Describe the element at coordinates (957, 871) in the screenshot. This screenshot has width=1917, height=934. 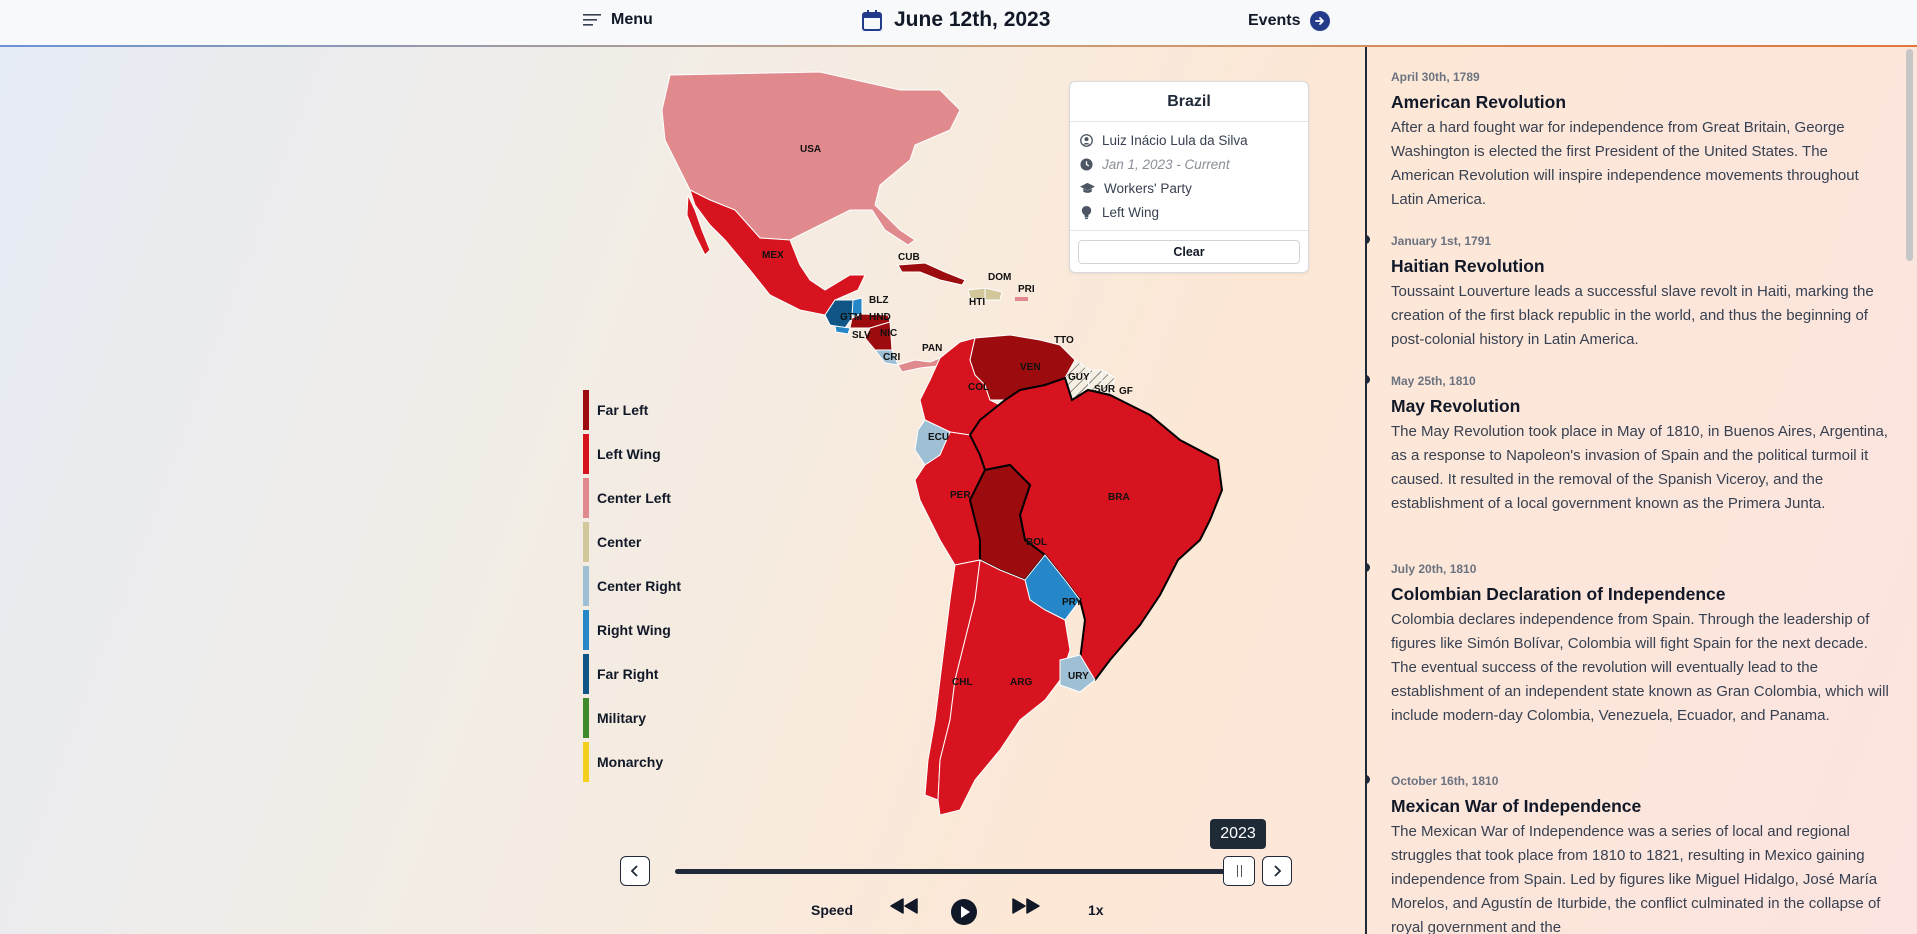
I see `timeline-slider` at that location.